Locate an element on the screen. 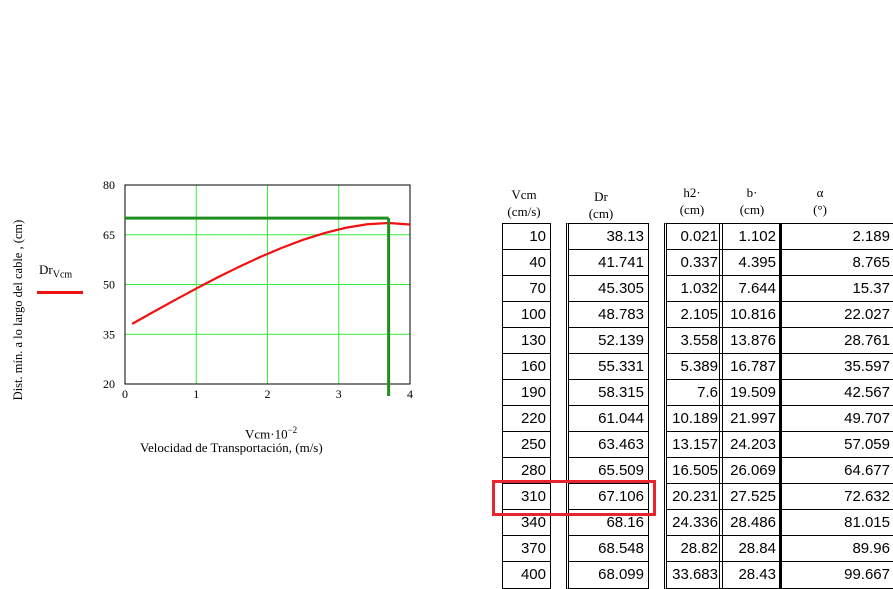  table-cell: 64.677 is located at coordinates (837, 471).